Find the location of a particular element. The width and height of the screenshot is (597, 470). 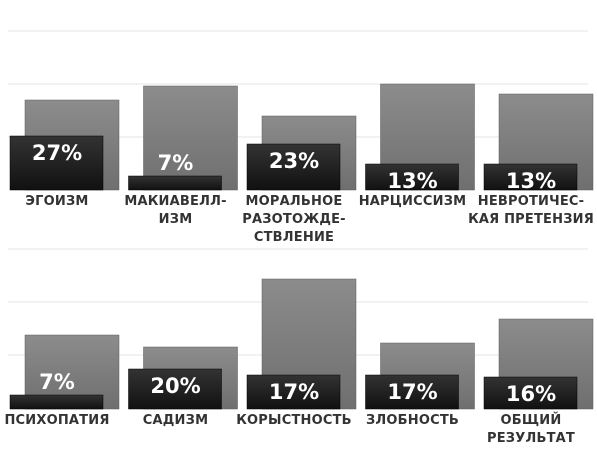

category-label: РАЗОТОЖДЕ- is located at coordinates (294, 219).